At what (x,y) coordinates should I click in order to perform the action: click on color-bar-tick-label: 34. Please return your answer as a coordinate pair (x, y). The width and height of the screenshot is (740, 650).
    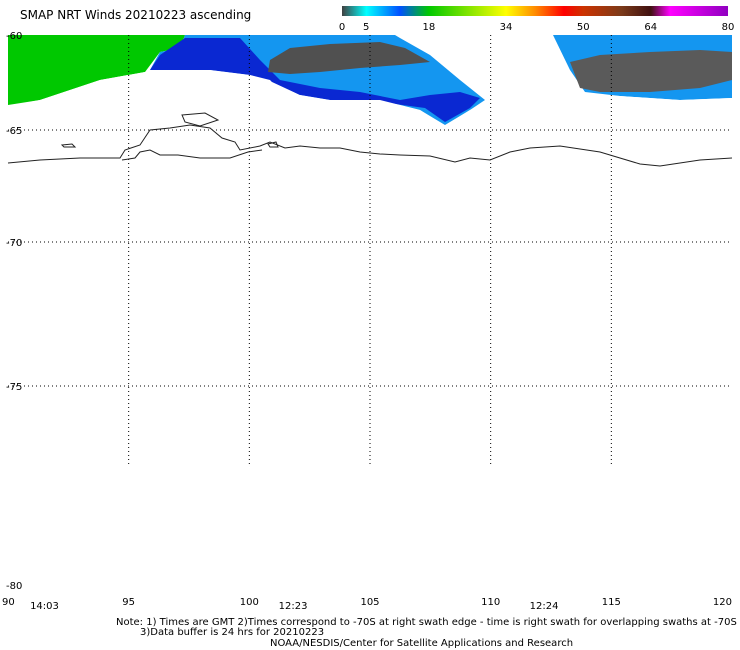
    Looking at the image, I should click on (506, 27).